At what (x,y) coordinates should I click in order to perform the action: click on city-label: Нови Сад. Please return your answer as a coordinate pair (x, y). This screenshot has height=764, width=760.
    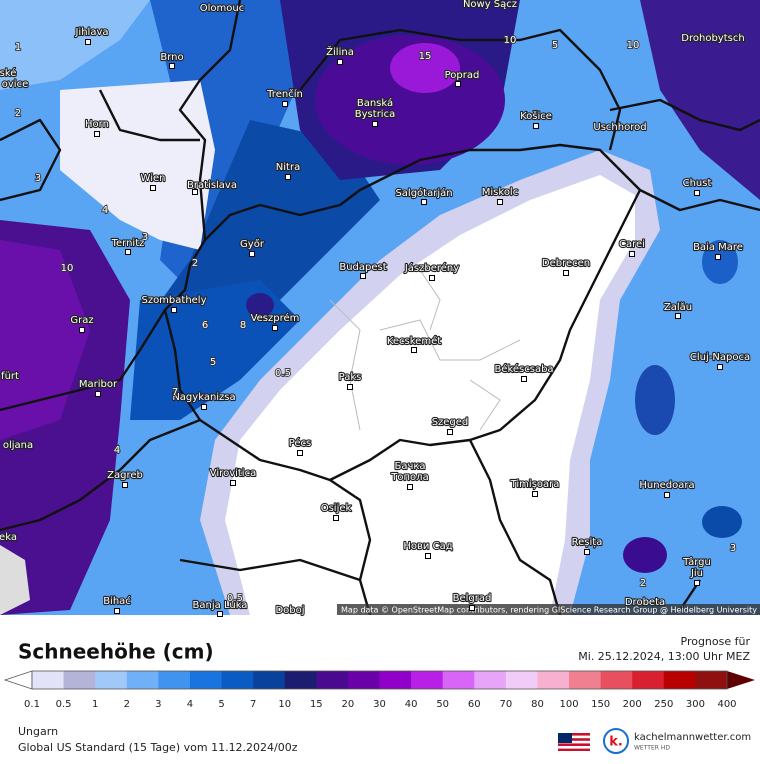
    Looking at the image, I should click on (427, 546).